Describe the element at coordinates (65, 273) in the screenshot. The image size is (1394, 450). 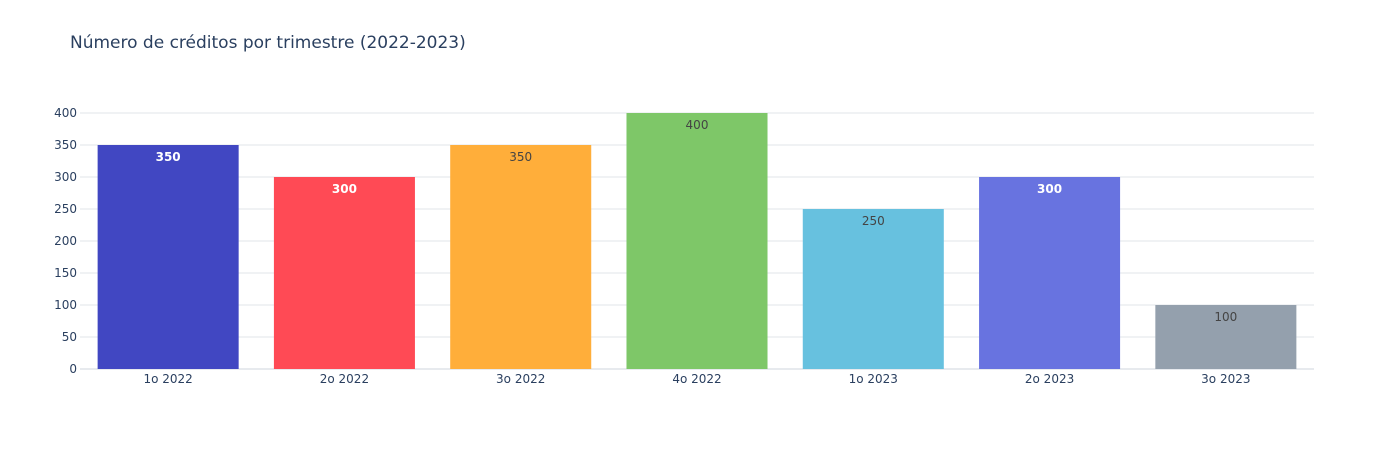
I see `y-tick-label: 150` at that location.